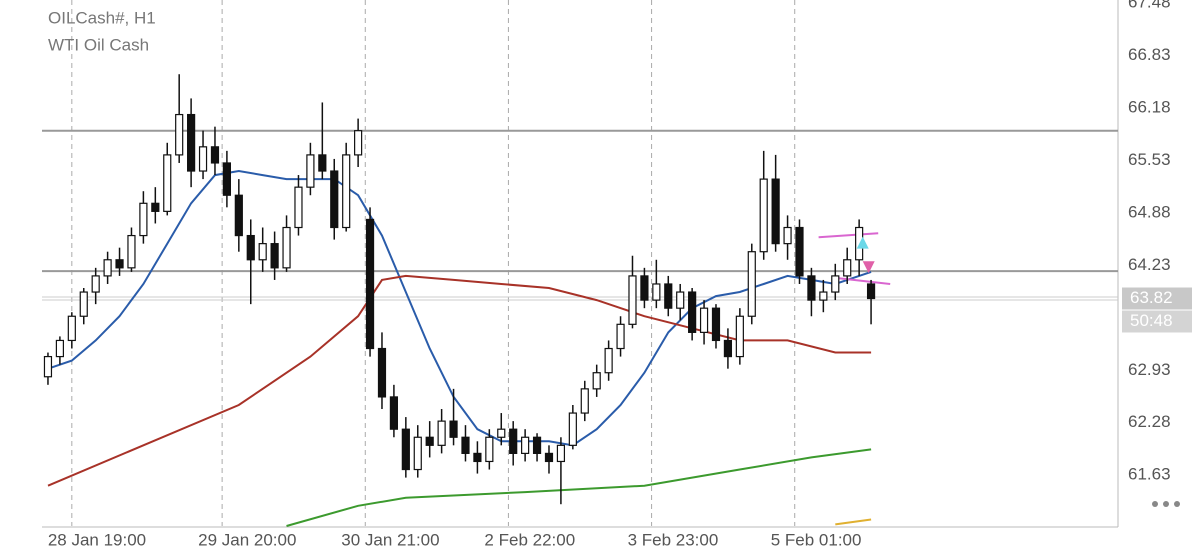 This screenshot has height=554, width=1200. Describe the element at coordinates (816, 539) in the screenshot. I see `x-tick-label: 5 Feb 01:00` at that location.